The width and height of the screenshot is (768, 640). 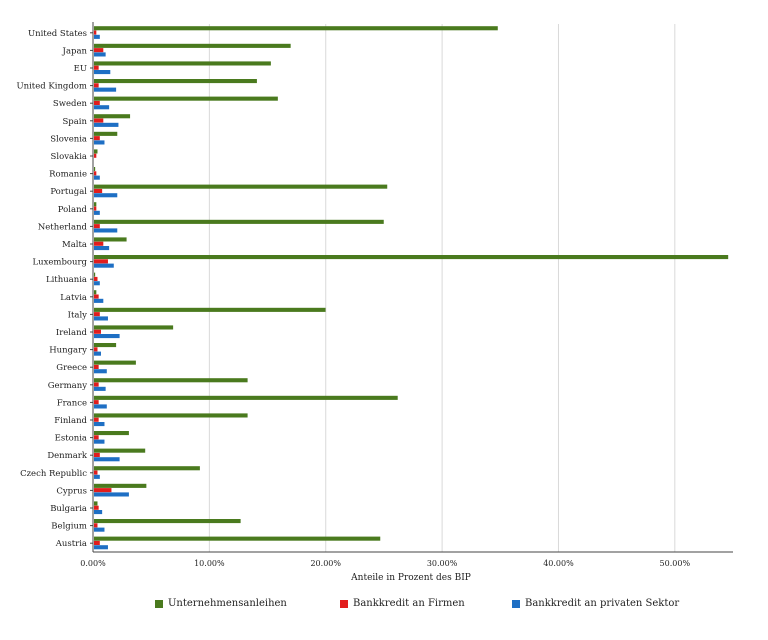 I want to click on bar-bankkredit-an-firmen-germany, so click(x=96, y=384).